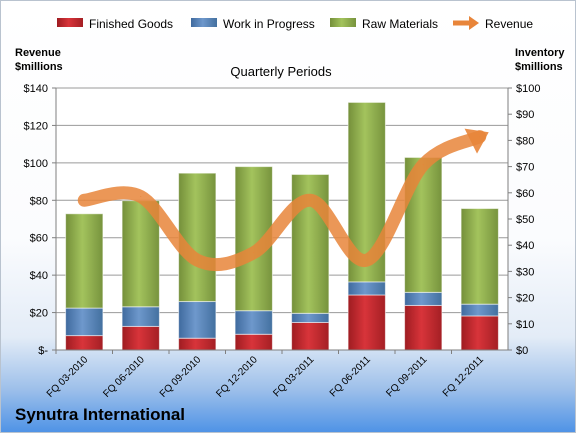 The width and height of the screenshot is (576, 433). I want to click on right-tick-label: $70, so click(525, 168).